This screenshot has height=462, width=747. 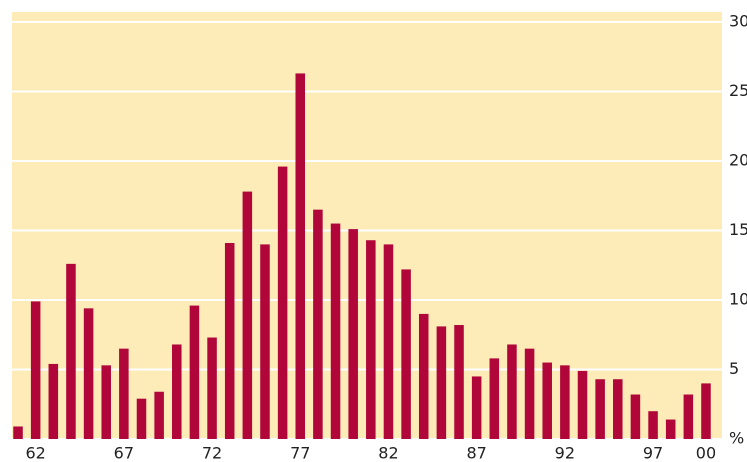 What do you see at coordinates (706, 453) in the screenshot?
I see `x-tick-label: 00` at bounding box center [706, 453].